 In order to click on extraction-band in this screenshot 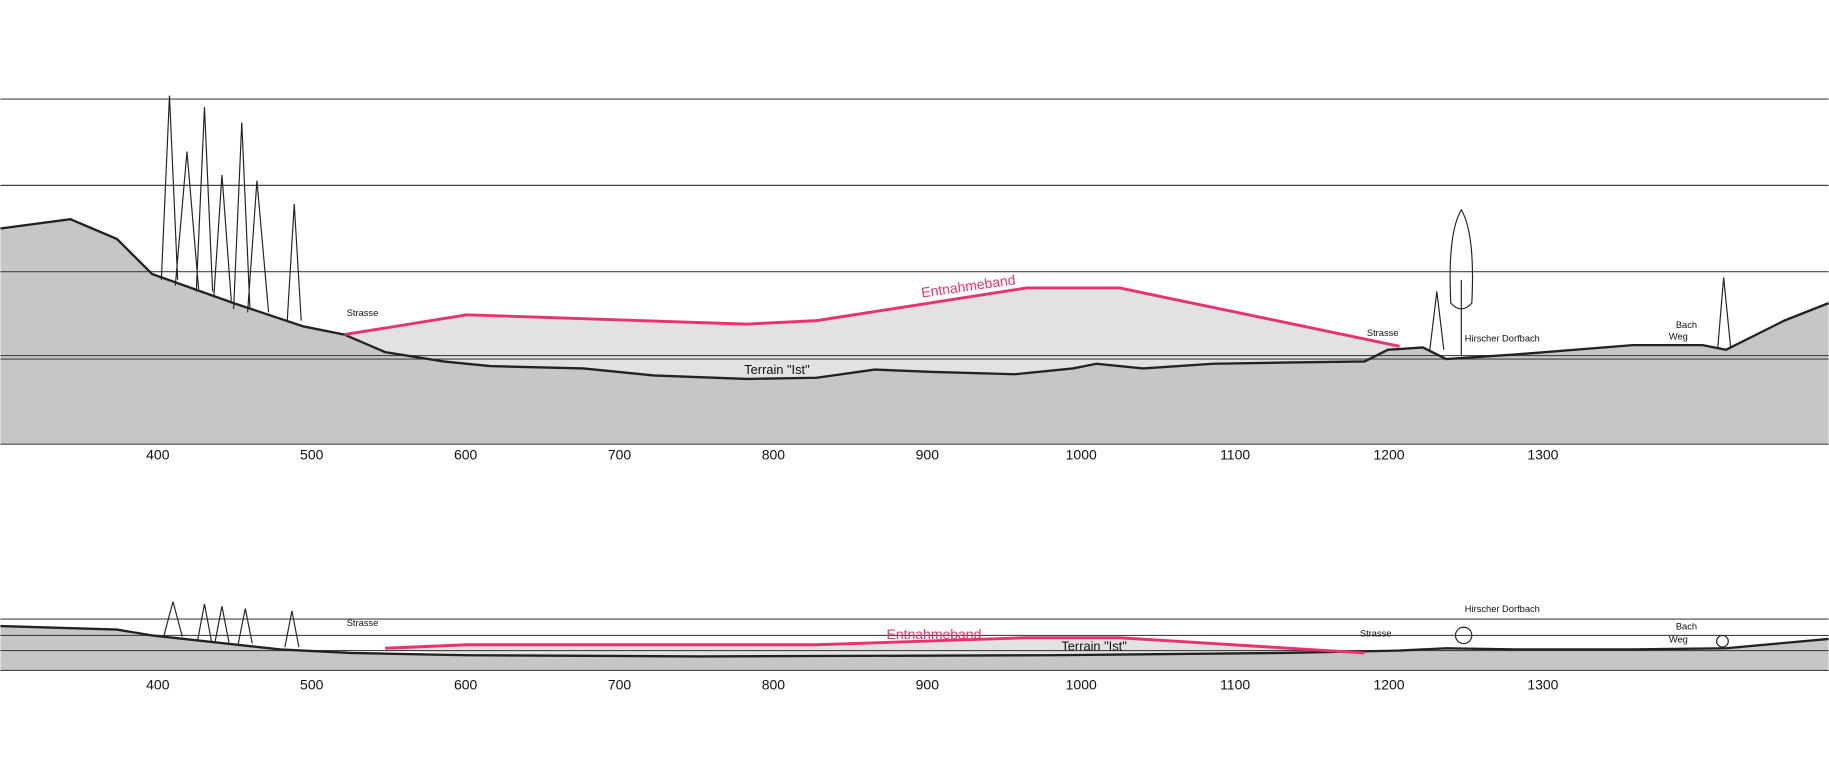, I will do `click(875, 647)`.